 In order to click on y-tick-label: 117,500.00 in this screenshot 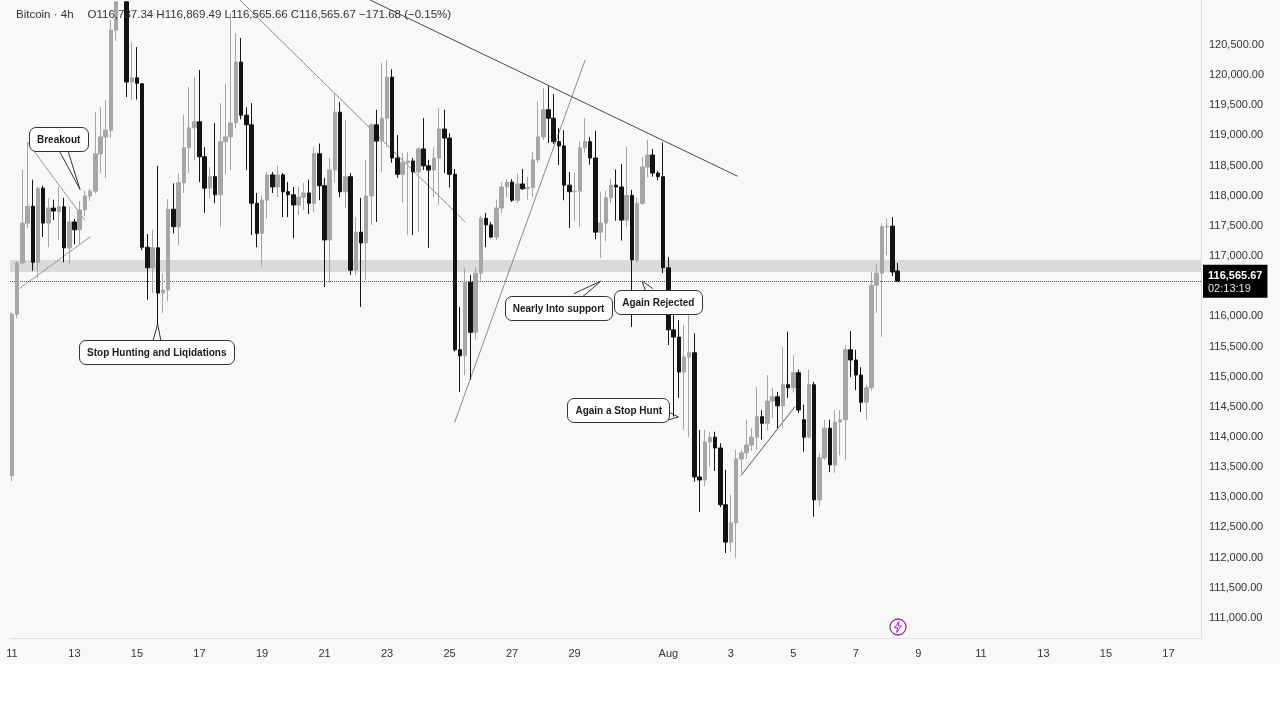, I will do `click(1236, 224)`.